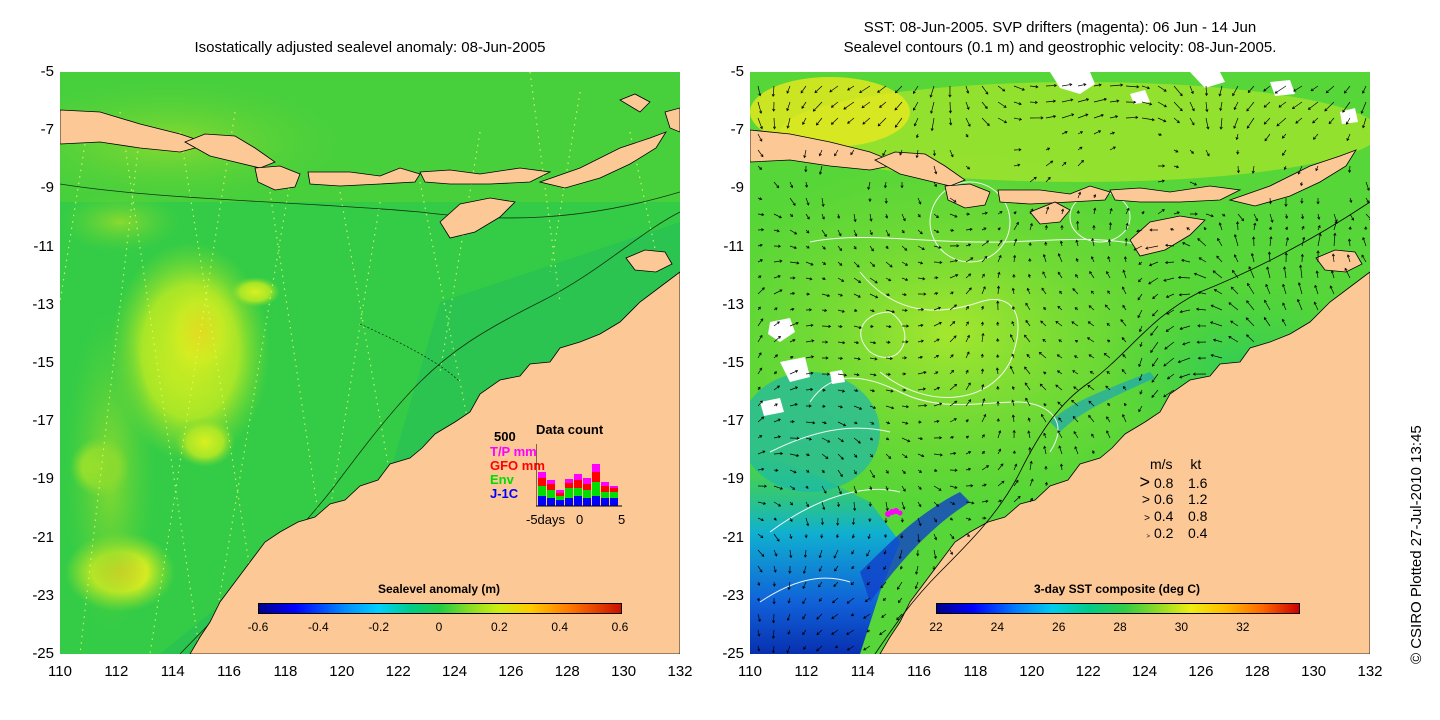  I want to click on y-tick-label: -7, so click(47, 130).